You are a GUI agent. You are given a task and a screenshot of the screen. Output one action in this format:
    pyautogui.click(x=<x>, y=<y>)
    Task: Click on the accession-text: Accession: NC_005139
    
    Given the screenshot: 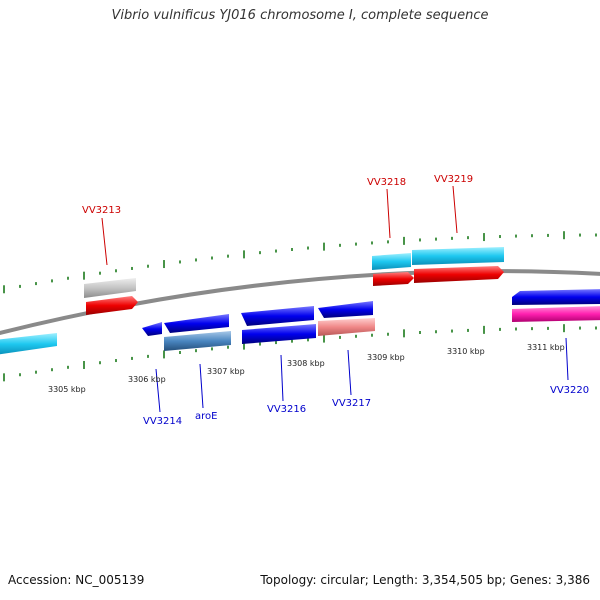 What is the action you would take?
    pyautogui.click(x=76, y=580)
    